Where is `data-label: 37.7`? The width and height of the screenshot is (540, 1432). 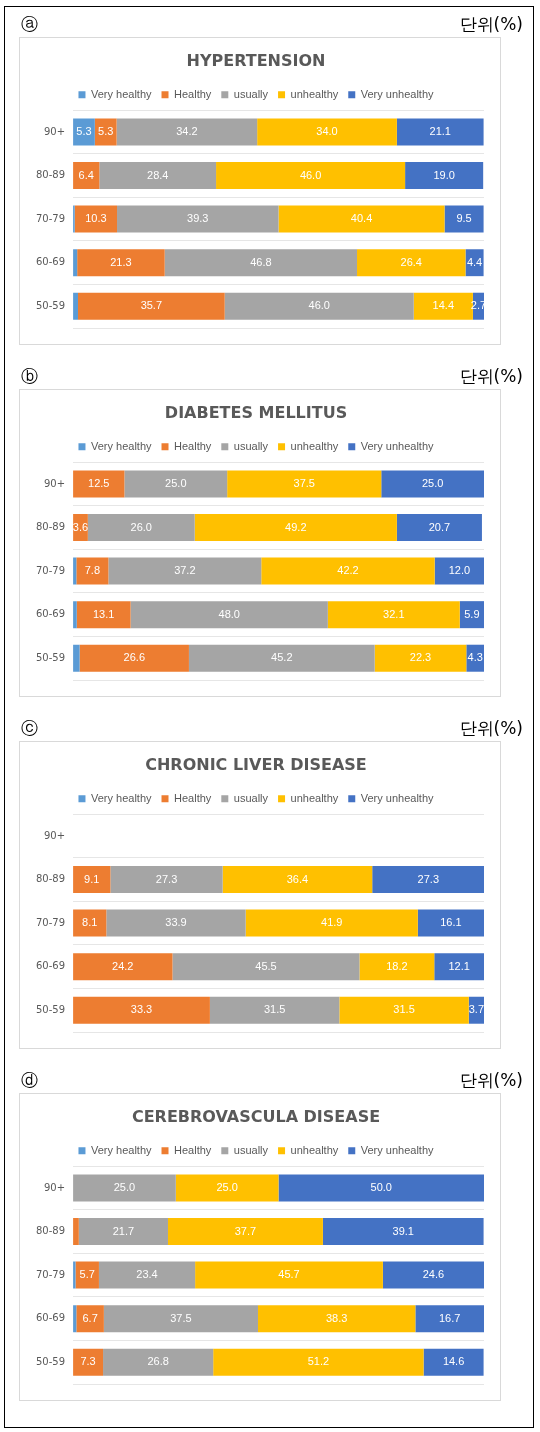 data-label: 37.7 is located at coordinates (245, 1230).